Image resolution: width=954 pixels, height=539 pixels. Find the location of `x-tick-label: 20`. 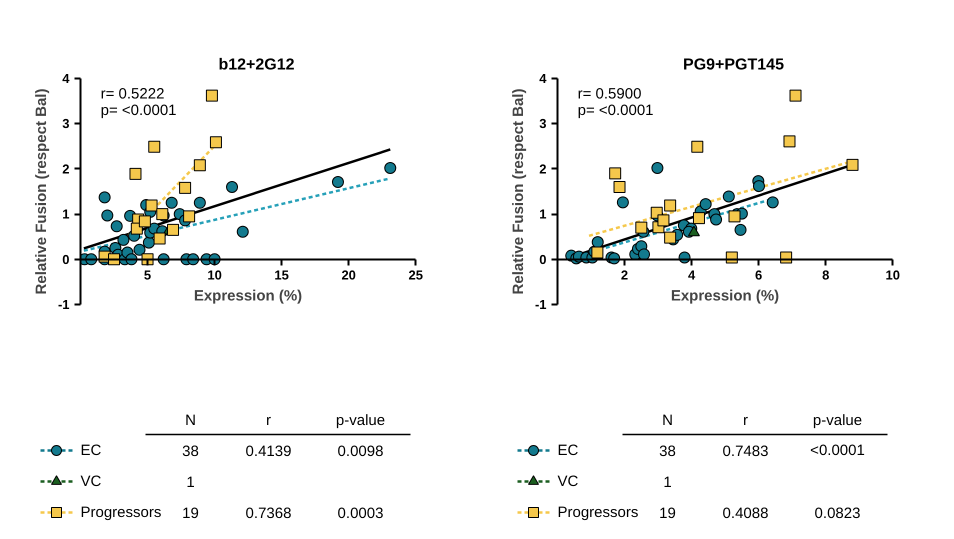

x-tick-label: 20 is located at coordinates (348, 274).